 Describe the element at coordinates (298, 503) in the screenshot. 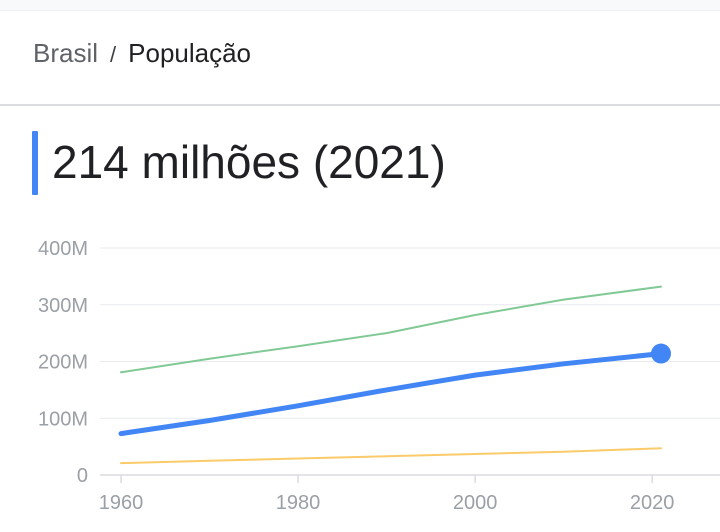

I see `x-tick-label: 1980` at that location.